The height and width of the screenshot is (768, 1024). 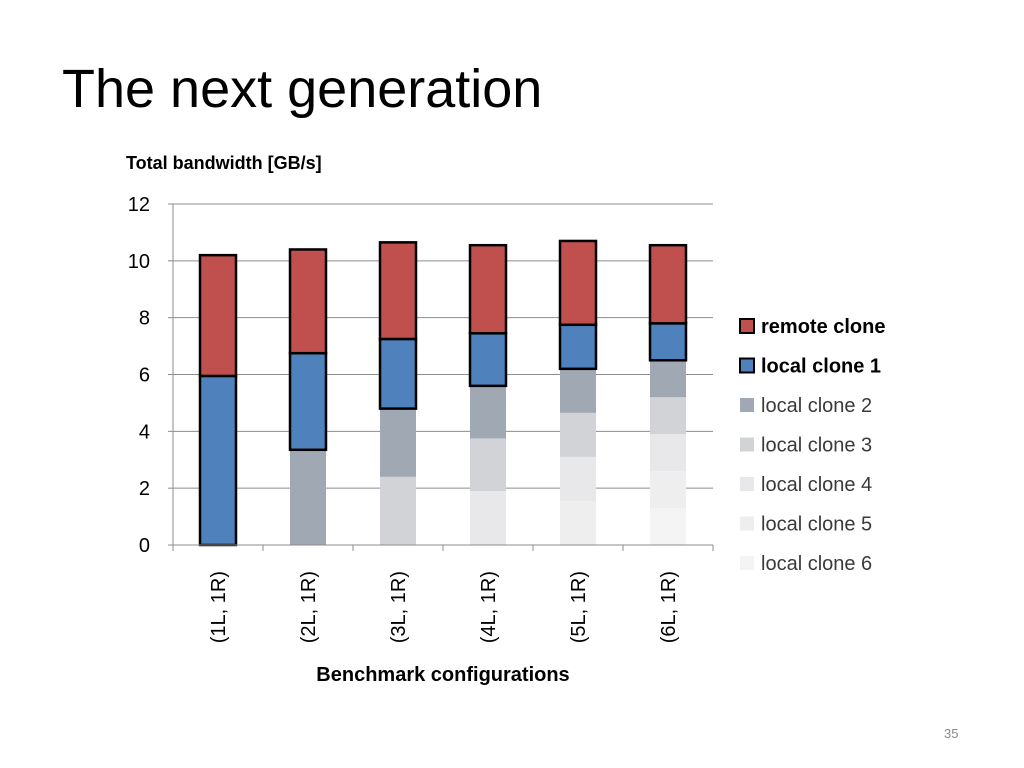 What do you see at coordinates (144, 319) in the screenshot?
I see `y-tick-label: 8` at bounding box center [144, 319].